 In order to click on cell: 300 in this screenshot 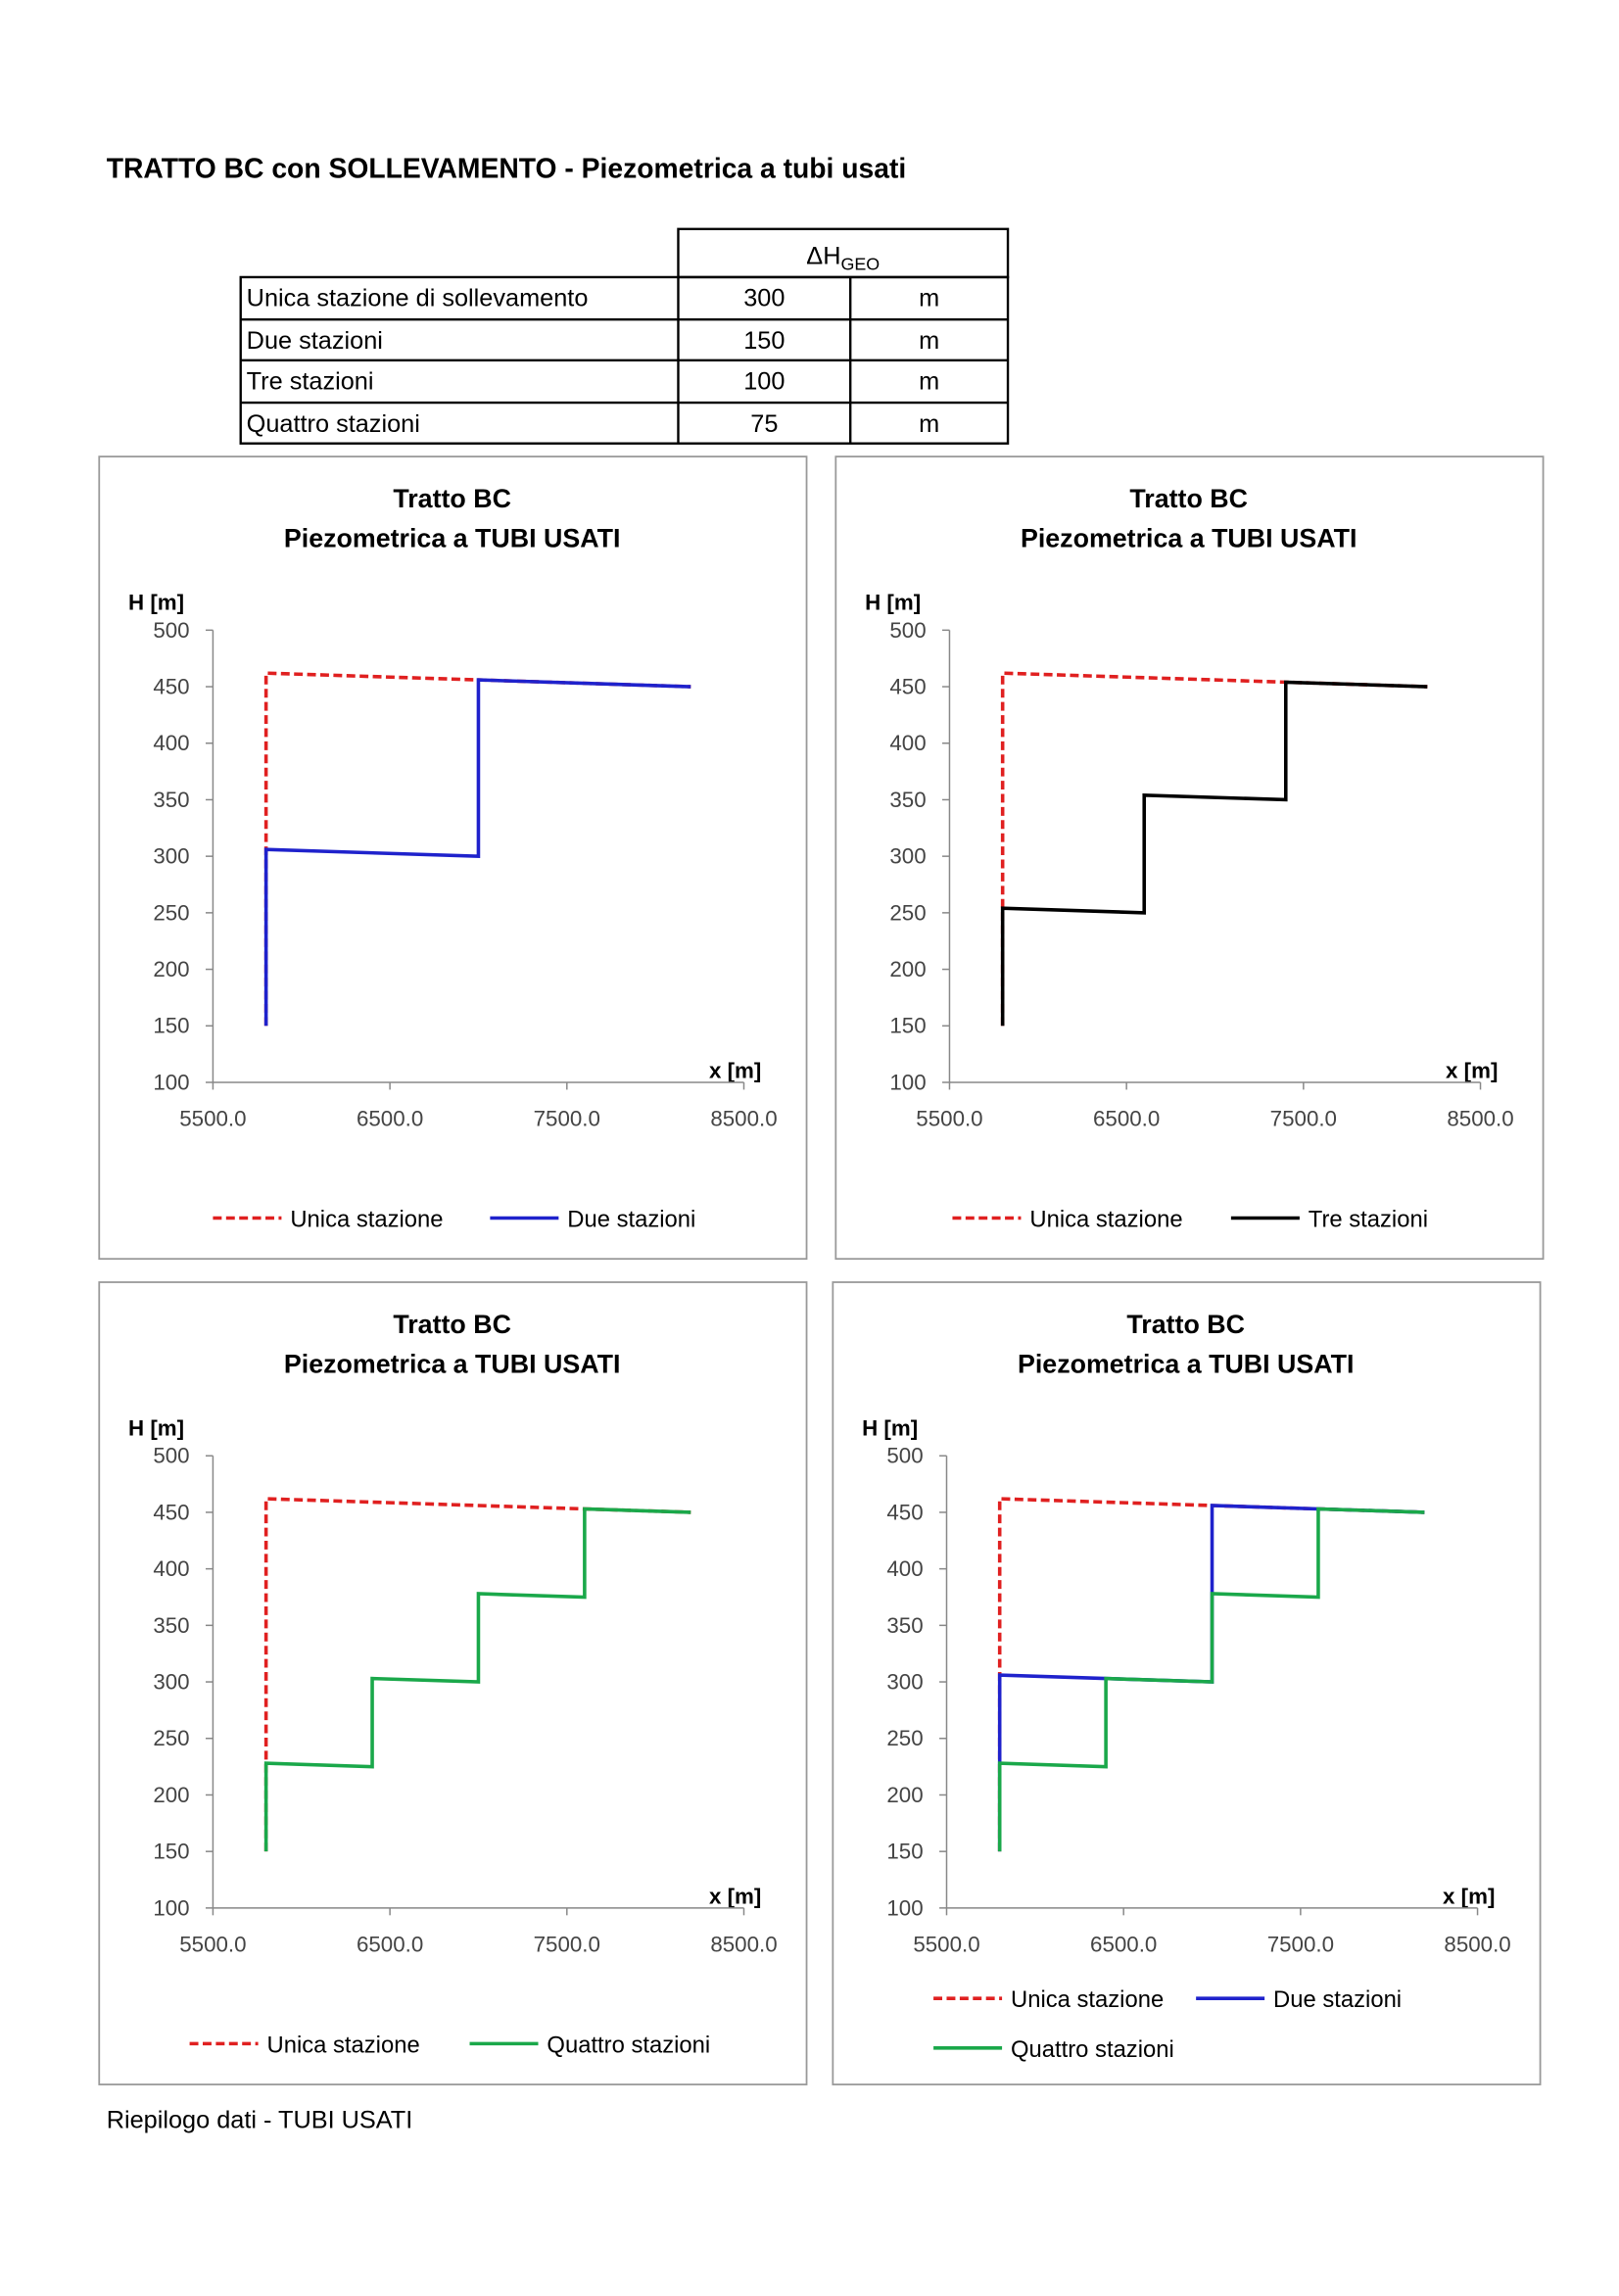, I will do `click(764, 298)`.